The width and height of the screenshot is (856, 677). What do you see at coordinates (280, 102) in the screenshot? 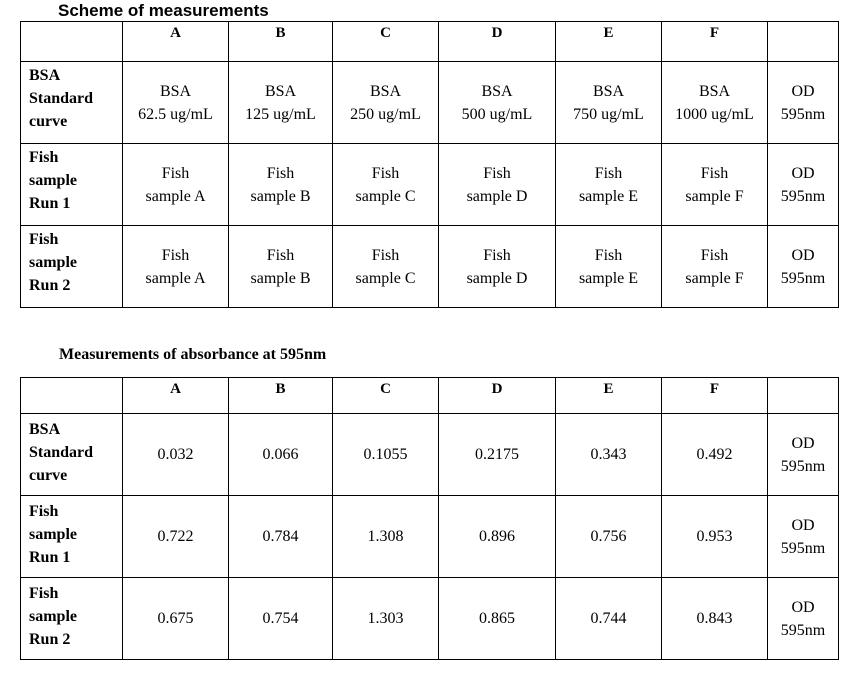
I see `table-cell: BSA 125 ug/mL` at bounding box center [280, 102].